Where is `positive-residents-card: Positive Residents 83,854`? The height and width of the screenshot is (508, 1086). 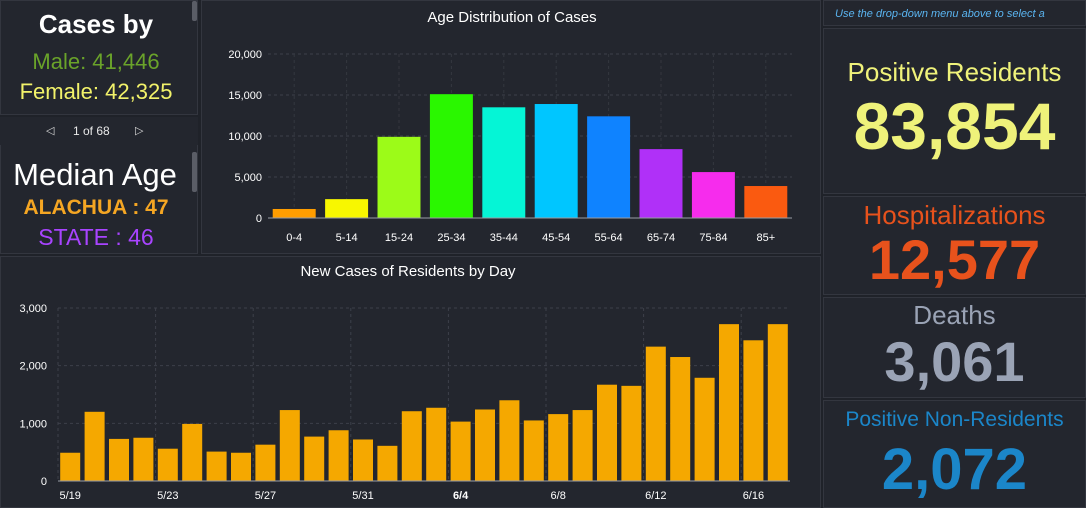 positive-residents-card: Positive Residents 83,854 is located at coordinates (954, 111).